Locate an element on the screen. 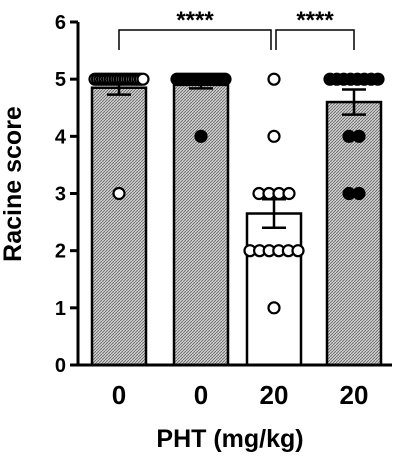  y-tick-label: 2 is located at coordinates (60, 252).